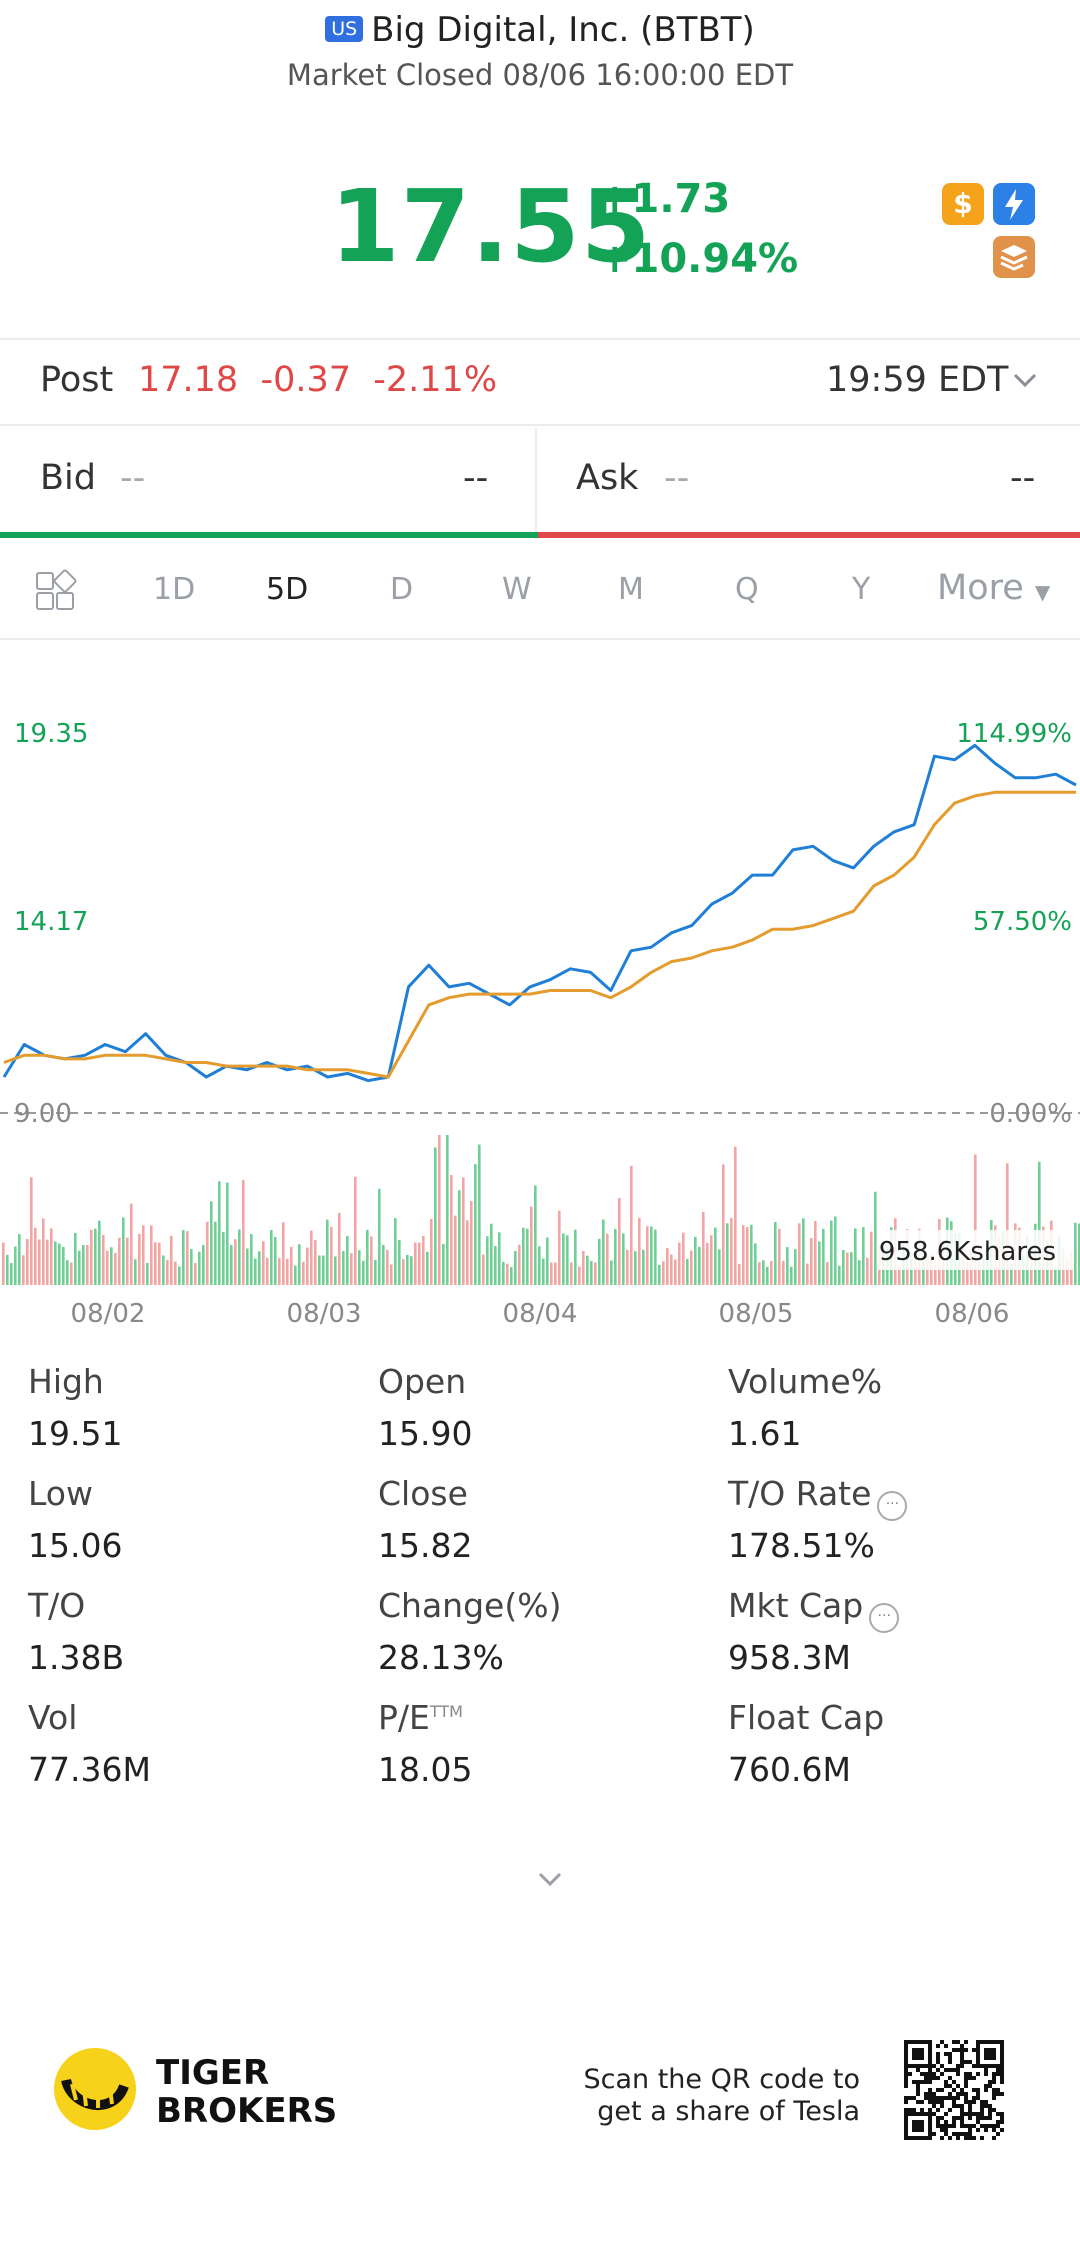  What do you see at coordinates (174, 589) in the screenshot?
I see `tab-1d: 1D` at bounding box center [174, 589].